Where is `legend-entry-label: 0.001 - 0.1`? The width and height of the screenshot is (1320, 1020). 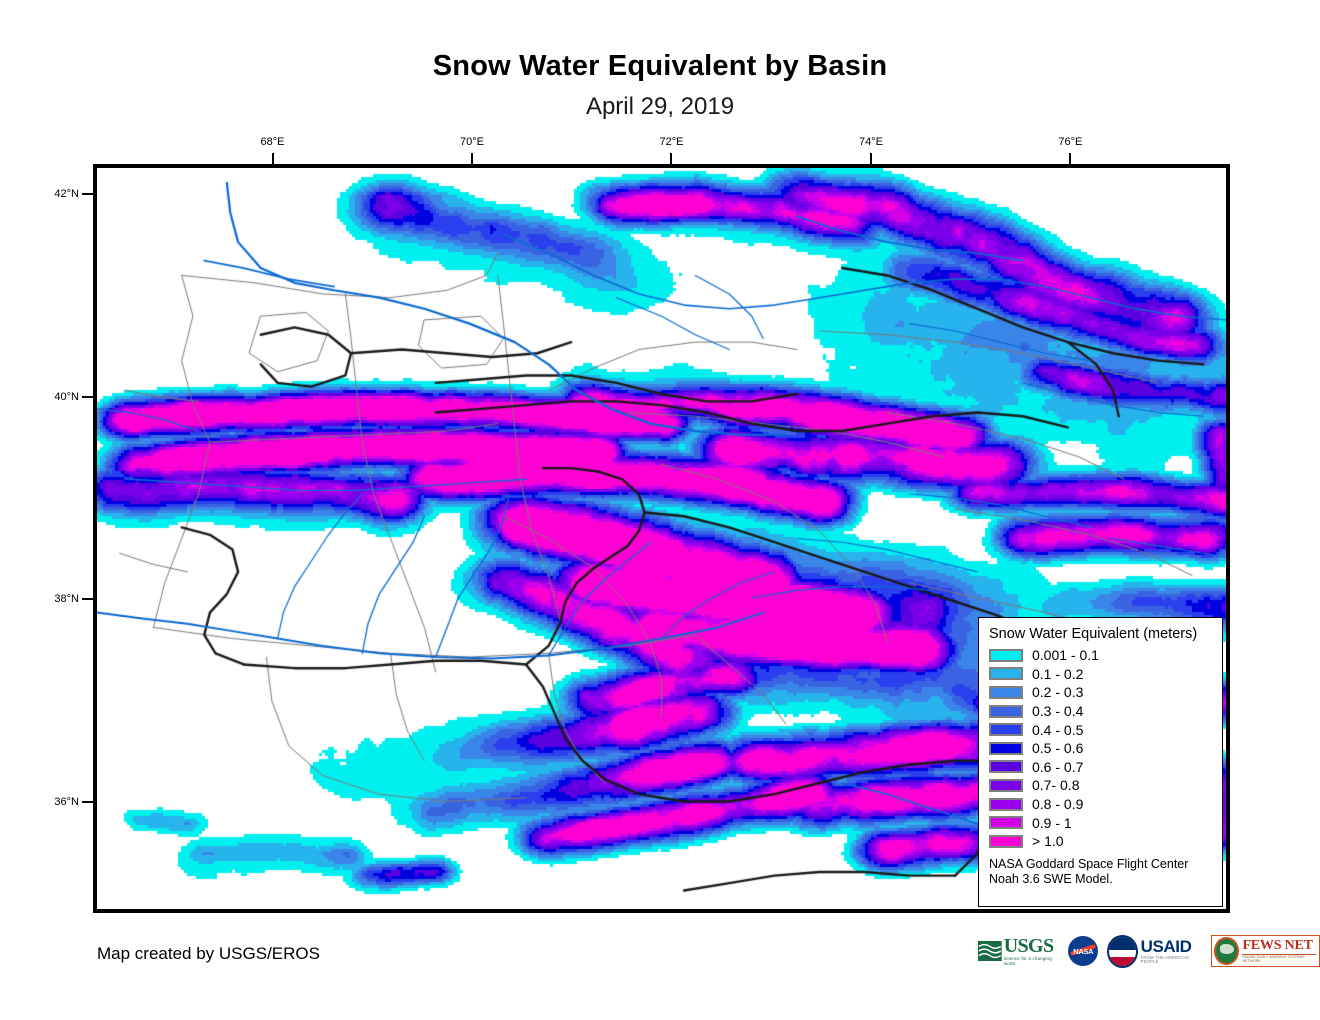 legend-entry-label: 0.001 - 0.1 is located at coordinates (1065, 655).